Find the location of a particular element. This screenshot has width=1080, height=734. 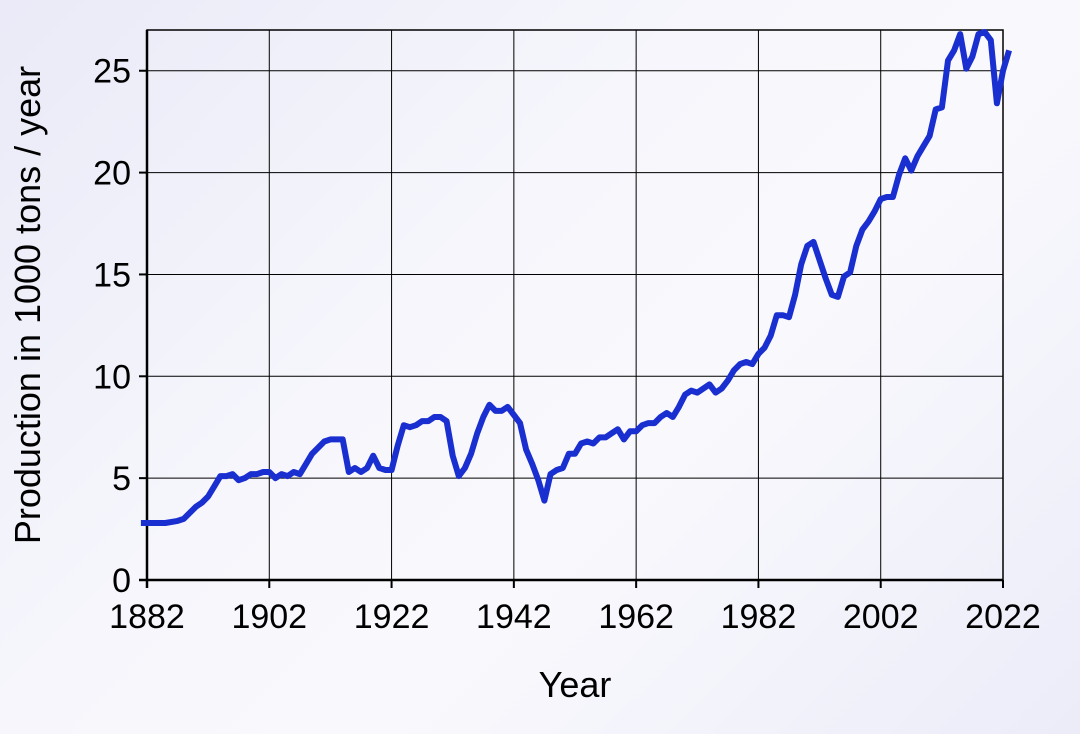

y-tick-label-25: 25 is located at coordinates (112, 72).